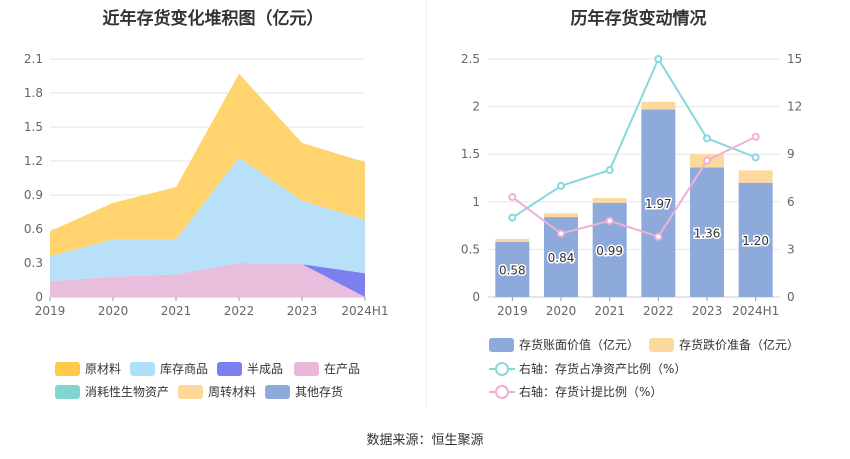 The height and width of the screenshot is (459, 850). Describe the element at coordinates (470, 249) in the screenshot. I see `y-left-tick-label: 0.5` at that location.